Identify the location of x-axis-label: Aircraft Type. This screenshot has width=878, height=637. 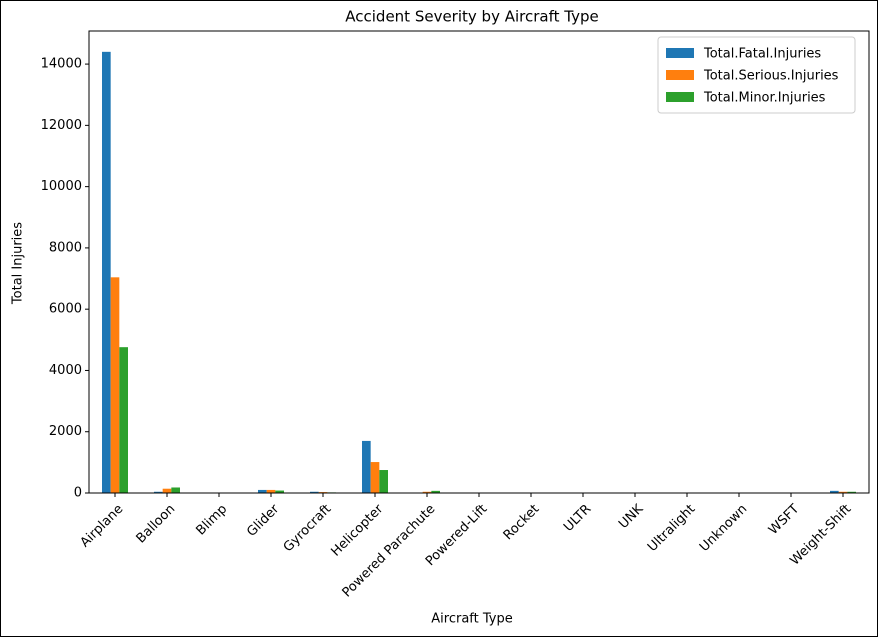
(471, 619).